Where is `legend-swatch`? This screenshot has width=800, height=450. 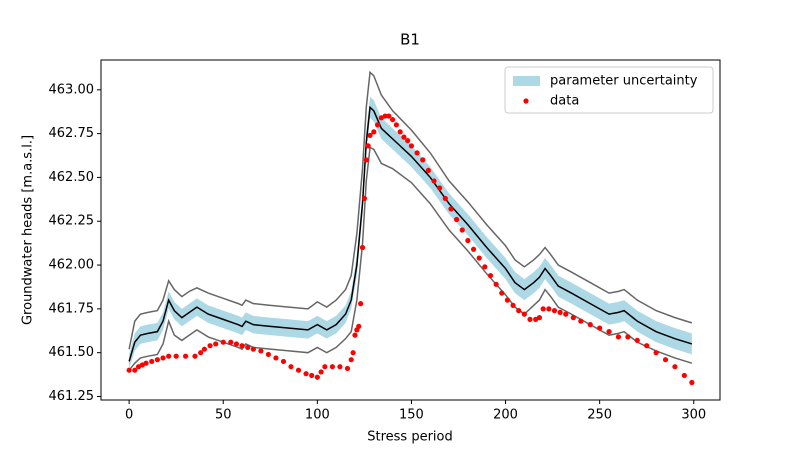 legend-swatch is located at coordinates (526, 81).